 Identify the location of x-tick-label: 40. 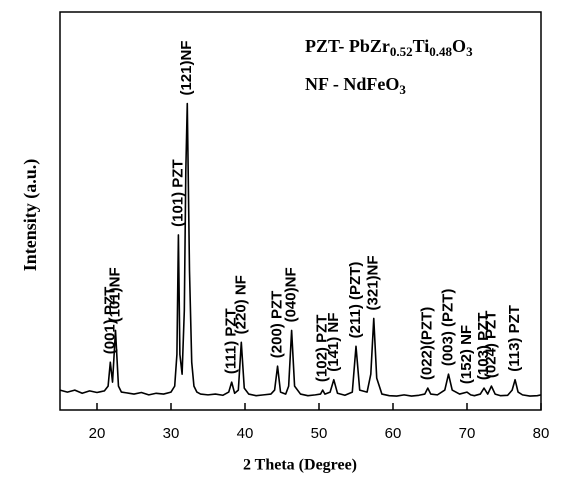
(245, 433).